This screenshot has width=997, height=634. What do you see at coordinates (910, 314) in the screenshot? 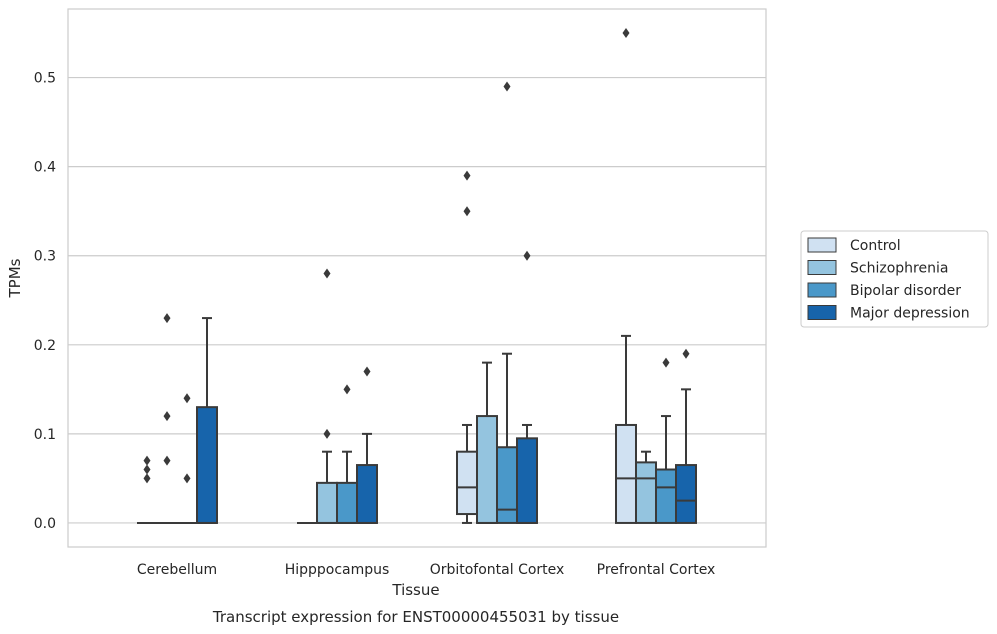
I see `legend-label: Major depression` at bounding box center [910, 314].